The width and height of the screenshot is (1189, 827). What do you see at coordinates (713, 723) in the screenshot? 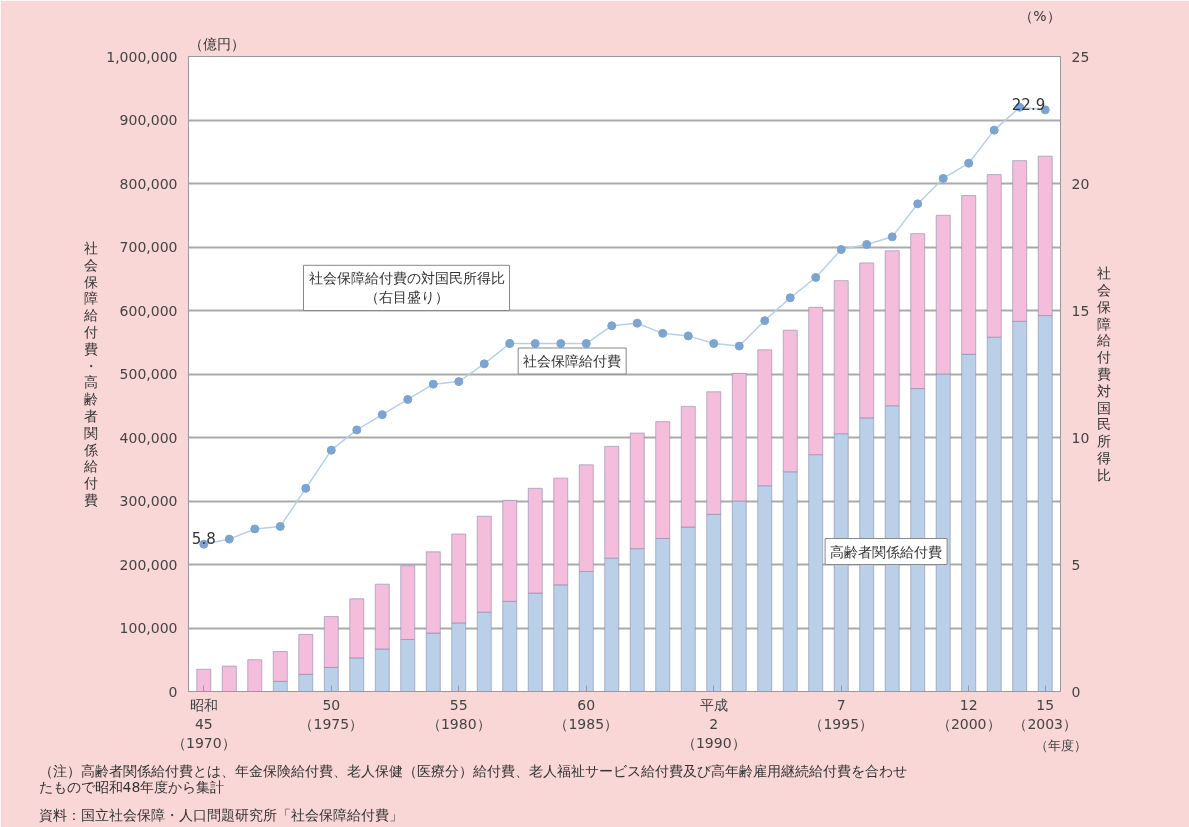
I see `x-tick-label: 平成 2 （1990）` at bounding box center [713, 723].